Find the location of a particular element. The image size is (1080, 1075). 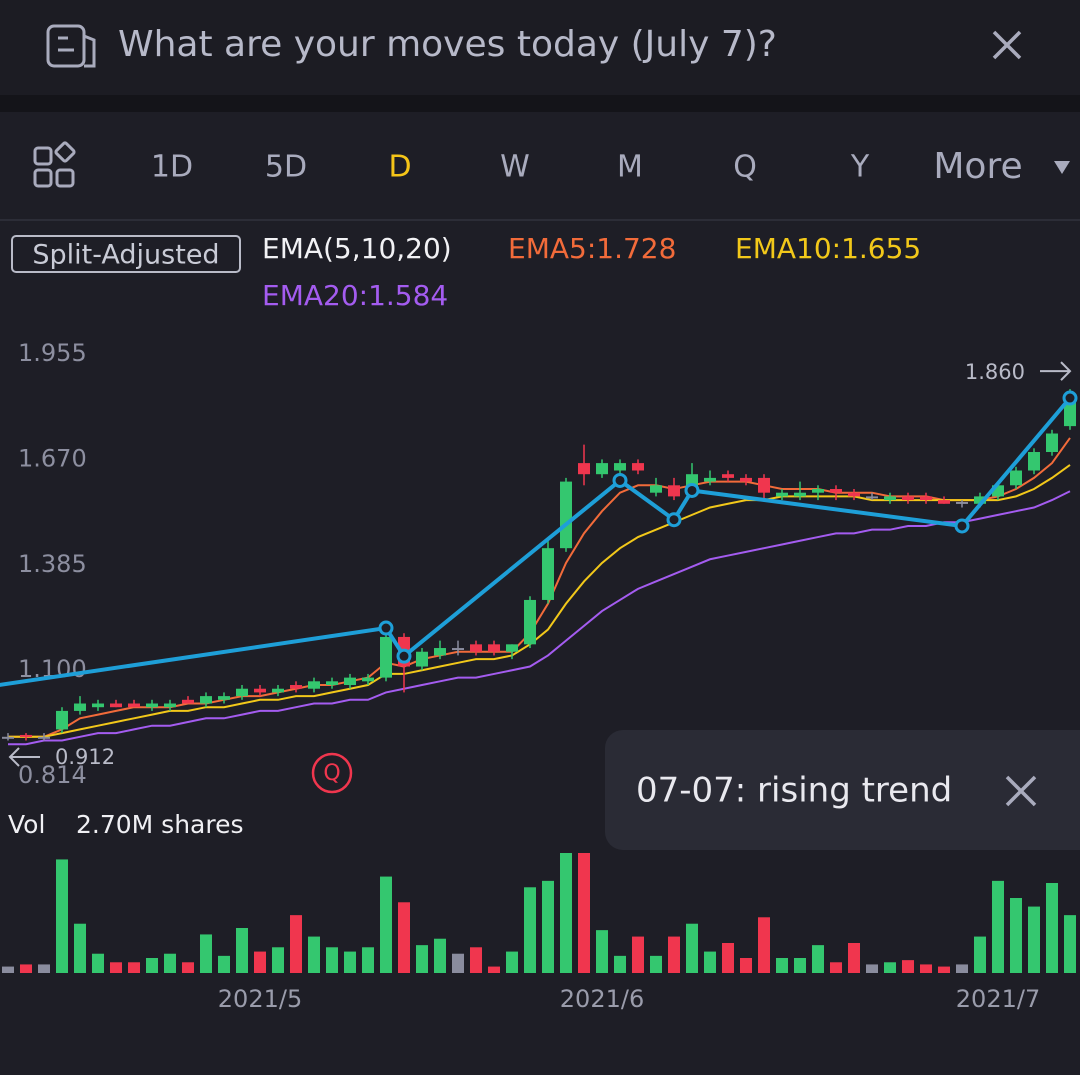

note-icon is located at coordinates (71, 46).